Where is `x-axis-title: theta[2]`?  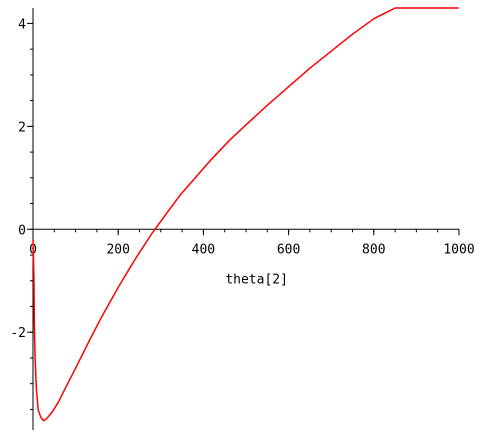 x-axis-title: theta[2] is located at coordinates (256, 279).